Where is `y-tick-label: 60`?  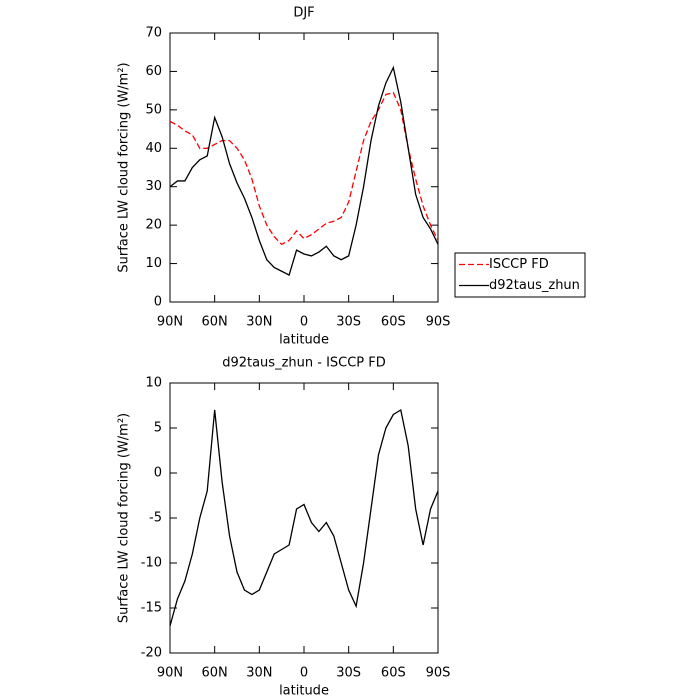 y-tick-label: 60 is located at coordinates (153, 71).